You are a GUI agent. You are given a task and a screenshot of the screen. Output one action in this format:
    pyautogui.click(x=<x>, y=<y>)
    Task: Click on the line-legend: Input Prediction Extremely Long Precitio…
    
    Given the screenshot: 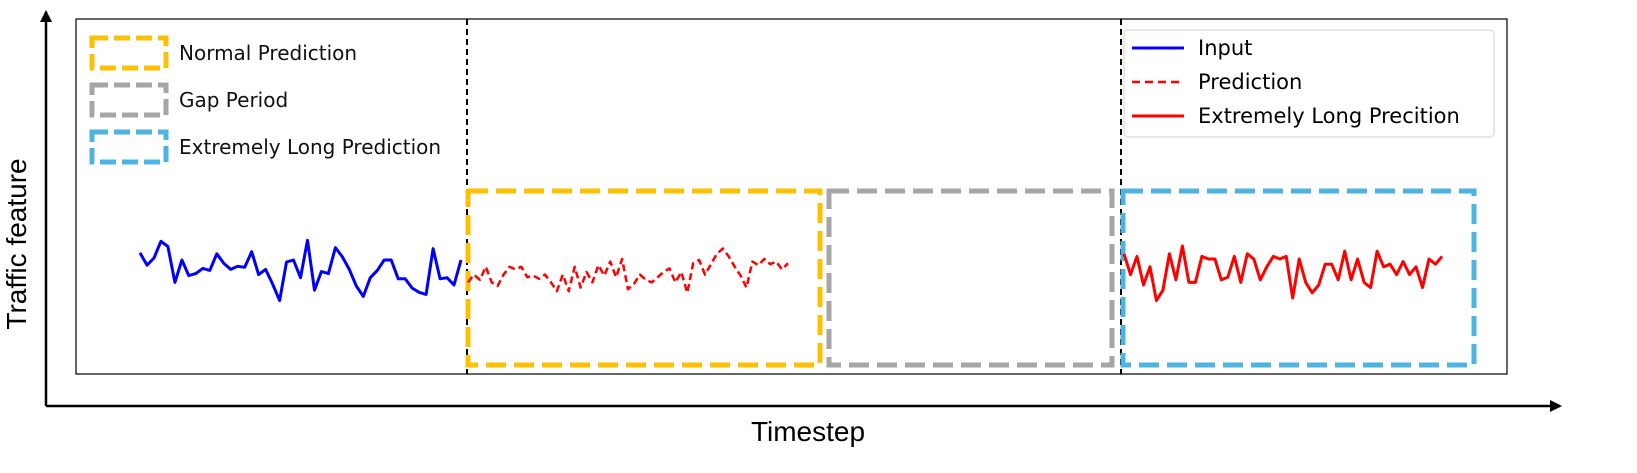 What is the action you would take?
    pyautogui.click(x=1309, y=83)
    